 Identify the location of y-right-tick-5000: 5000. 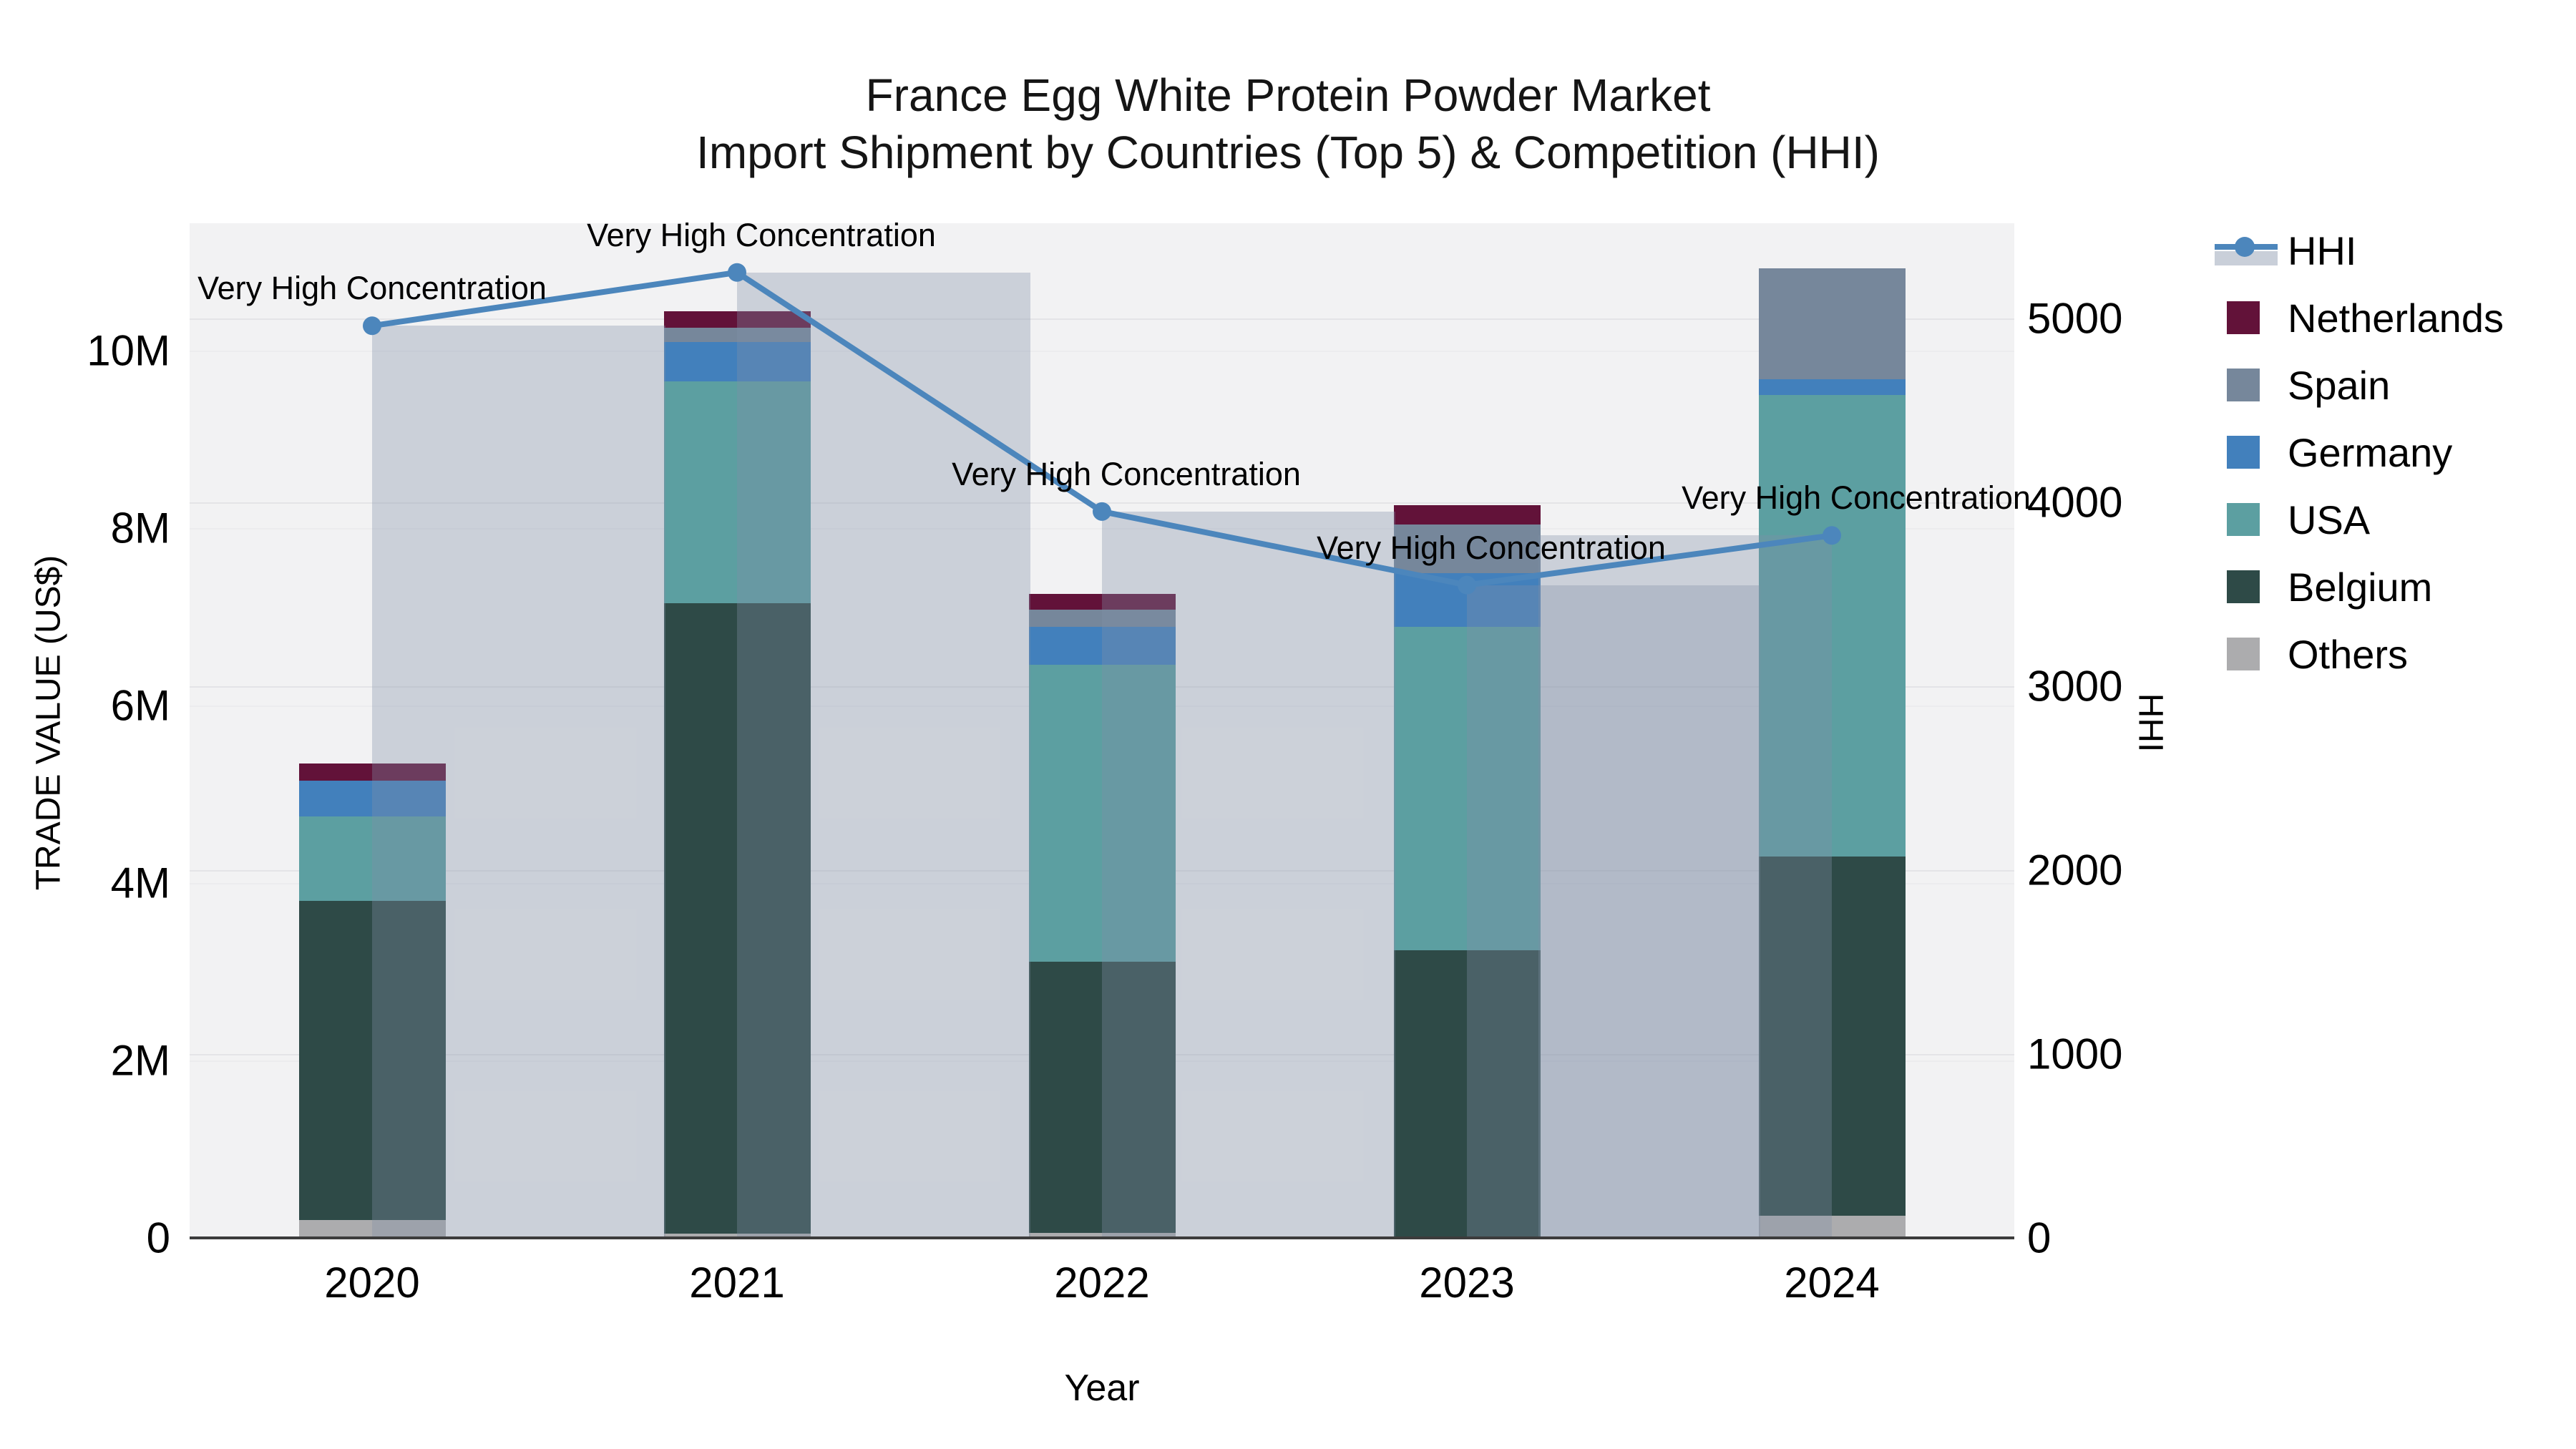
(2075, 318).